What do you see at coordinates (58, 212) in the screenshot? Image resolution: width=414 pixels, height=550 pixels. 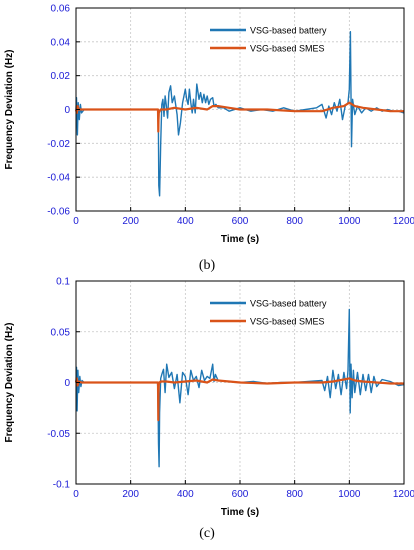 I see `y-tick-label: -0.06` at bounding box center [58, 212].